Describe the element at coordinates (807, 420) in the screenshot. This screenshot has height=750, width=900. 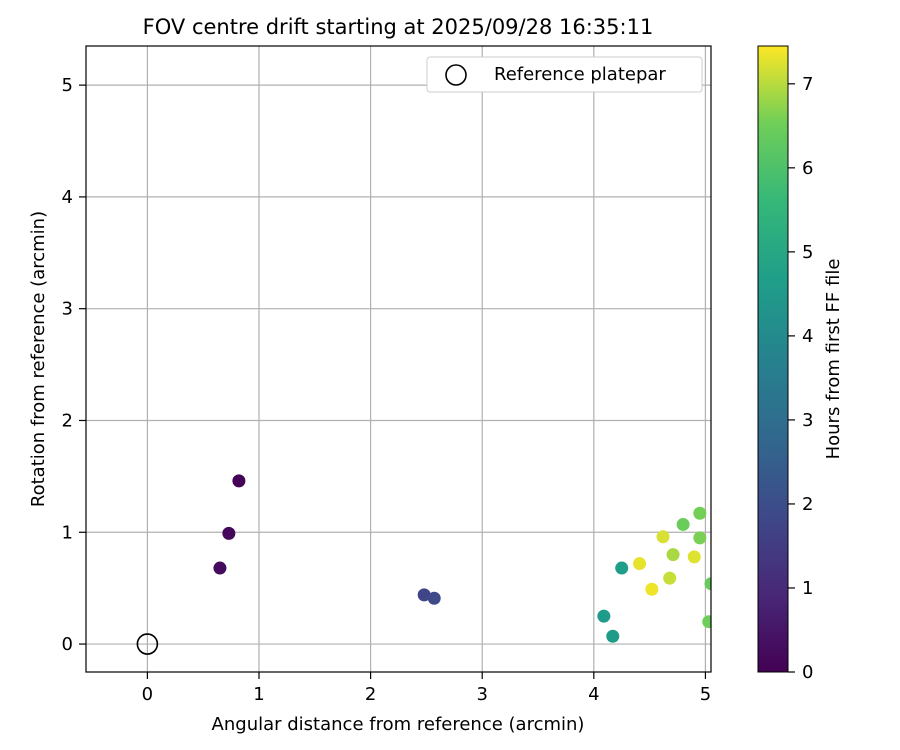
I see `colorbar-tick-label: 3` at that location.